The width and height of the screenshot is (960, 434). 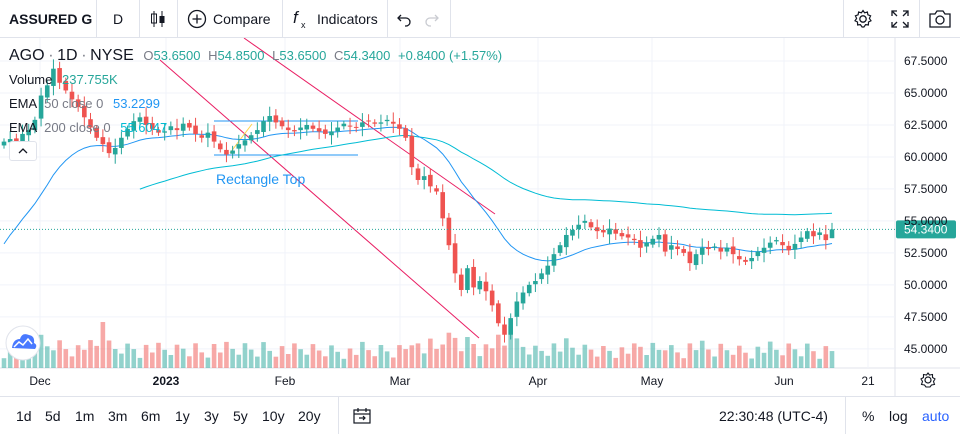 I want to click on range-button-5y: 5y, so click(x=240, y=415).